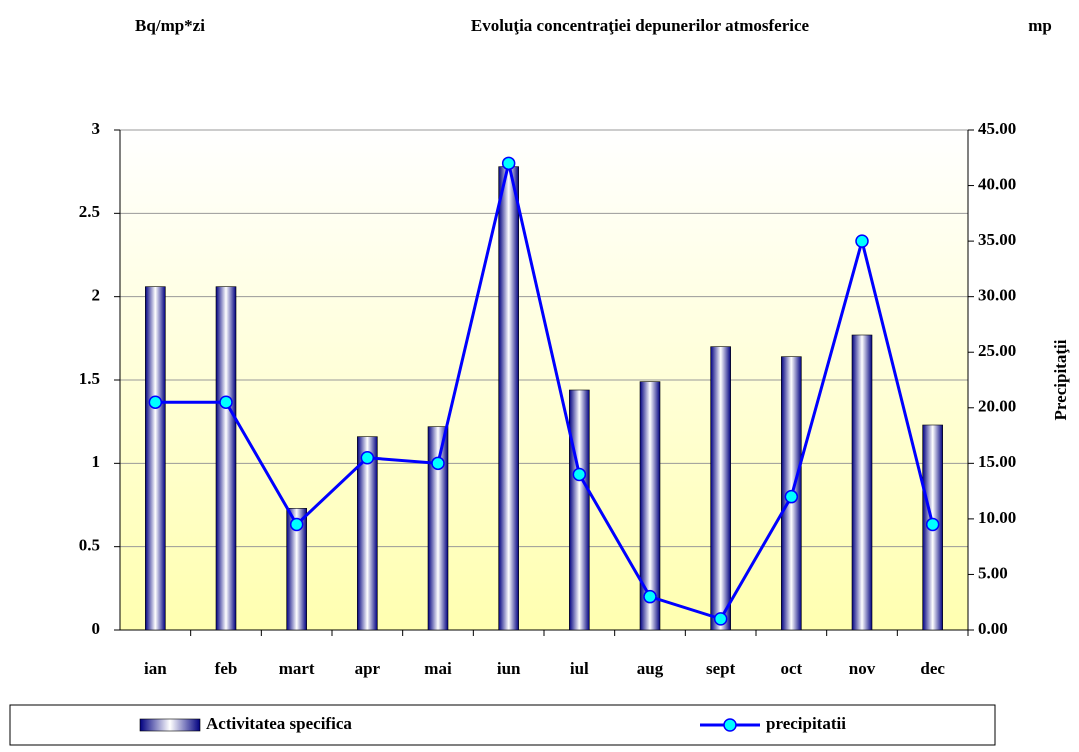 This screenshot has width=1079, height=752. I want to click on y2-tick-label: 30.00, so click(997, 295).